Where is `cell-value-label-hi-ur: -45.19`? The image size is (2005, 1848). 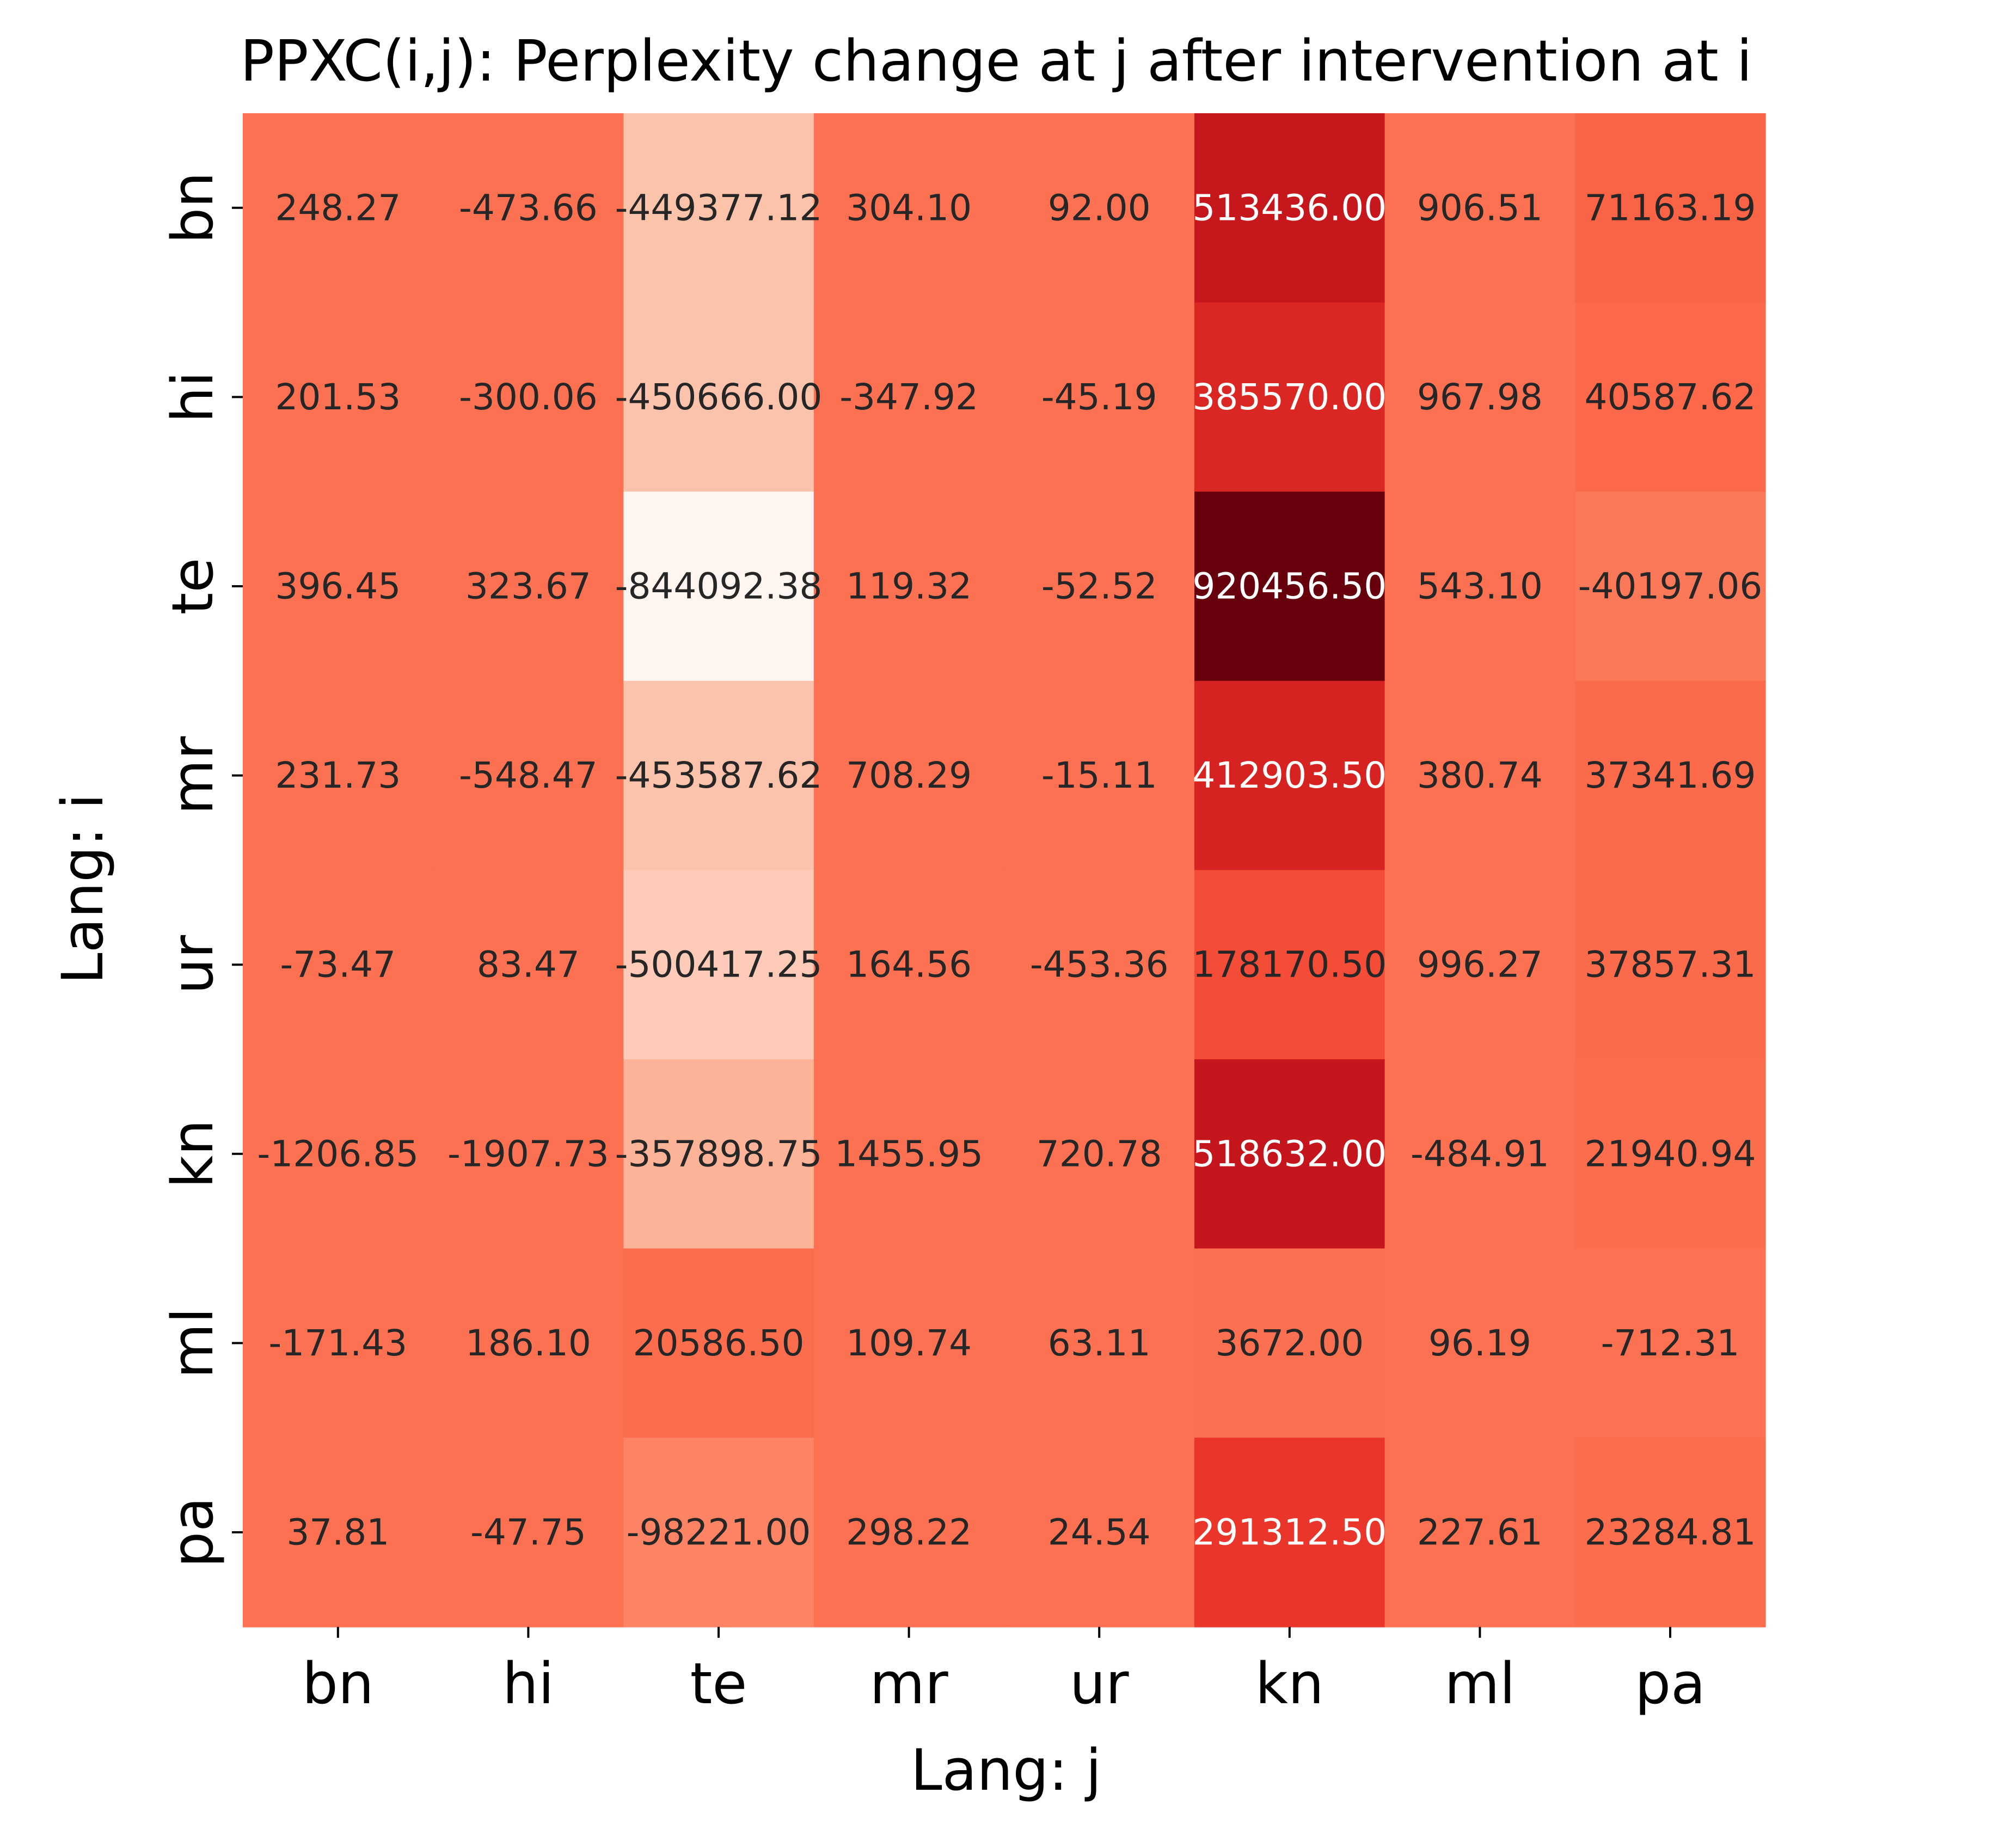 cell-value-label-hi-ur: -45.19 is located at coordinates (1099, 397).